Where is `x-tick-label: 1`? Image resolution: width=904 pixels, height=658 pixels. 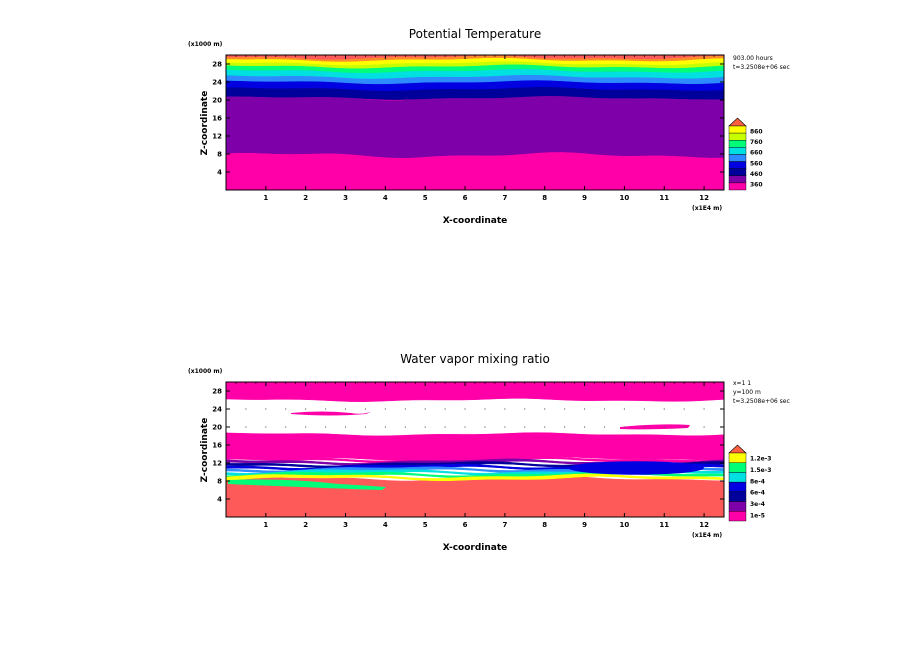
x-tick-label: 1 is located at coordinates (265, 198).